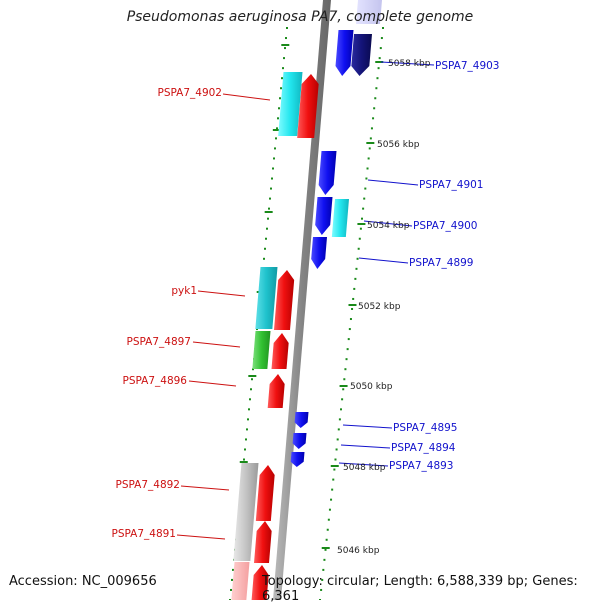 This screenshot has width=600, height=604. What do you see at coordinates (441, 263) in the screenshot?
I see `gene-label-pspa7-4899: PSPA7_4899` at bounding box center [441, 263].